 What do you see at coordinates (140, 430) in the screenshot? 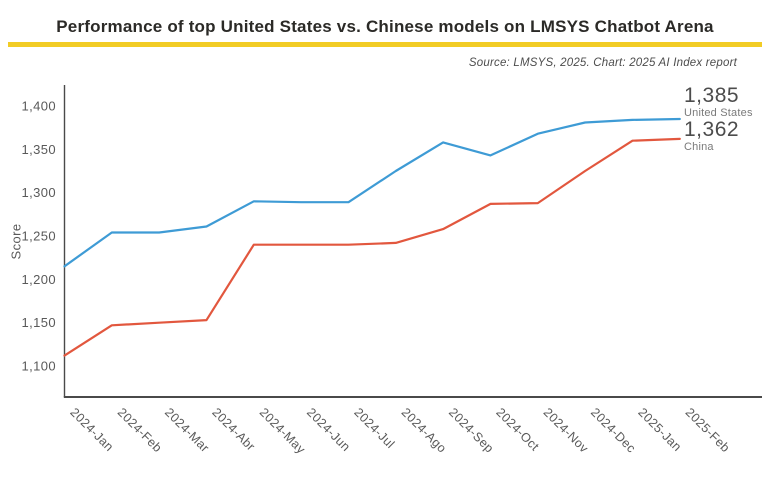
I see `x-tick-label: 2024-Feb` at bounding box center [140, 430].